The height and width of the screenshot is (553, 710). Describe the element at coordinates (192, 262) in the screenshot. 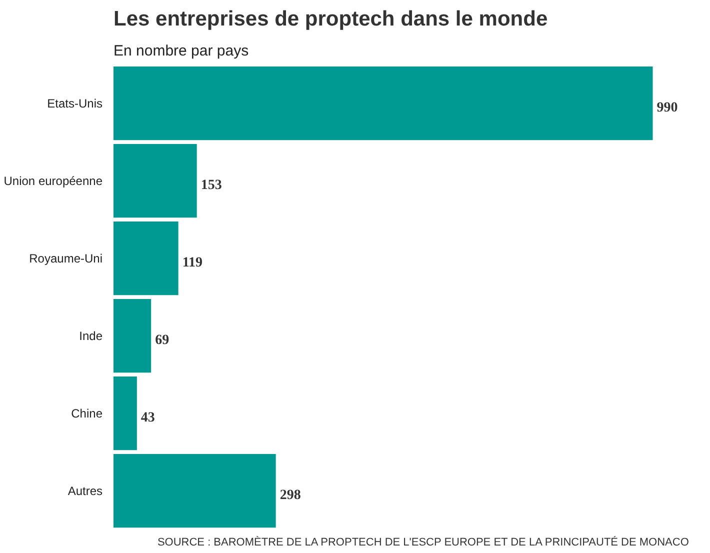

I see `data-label: 119` at that location.